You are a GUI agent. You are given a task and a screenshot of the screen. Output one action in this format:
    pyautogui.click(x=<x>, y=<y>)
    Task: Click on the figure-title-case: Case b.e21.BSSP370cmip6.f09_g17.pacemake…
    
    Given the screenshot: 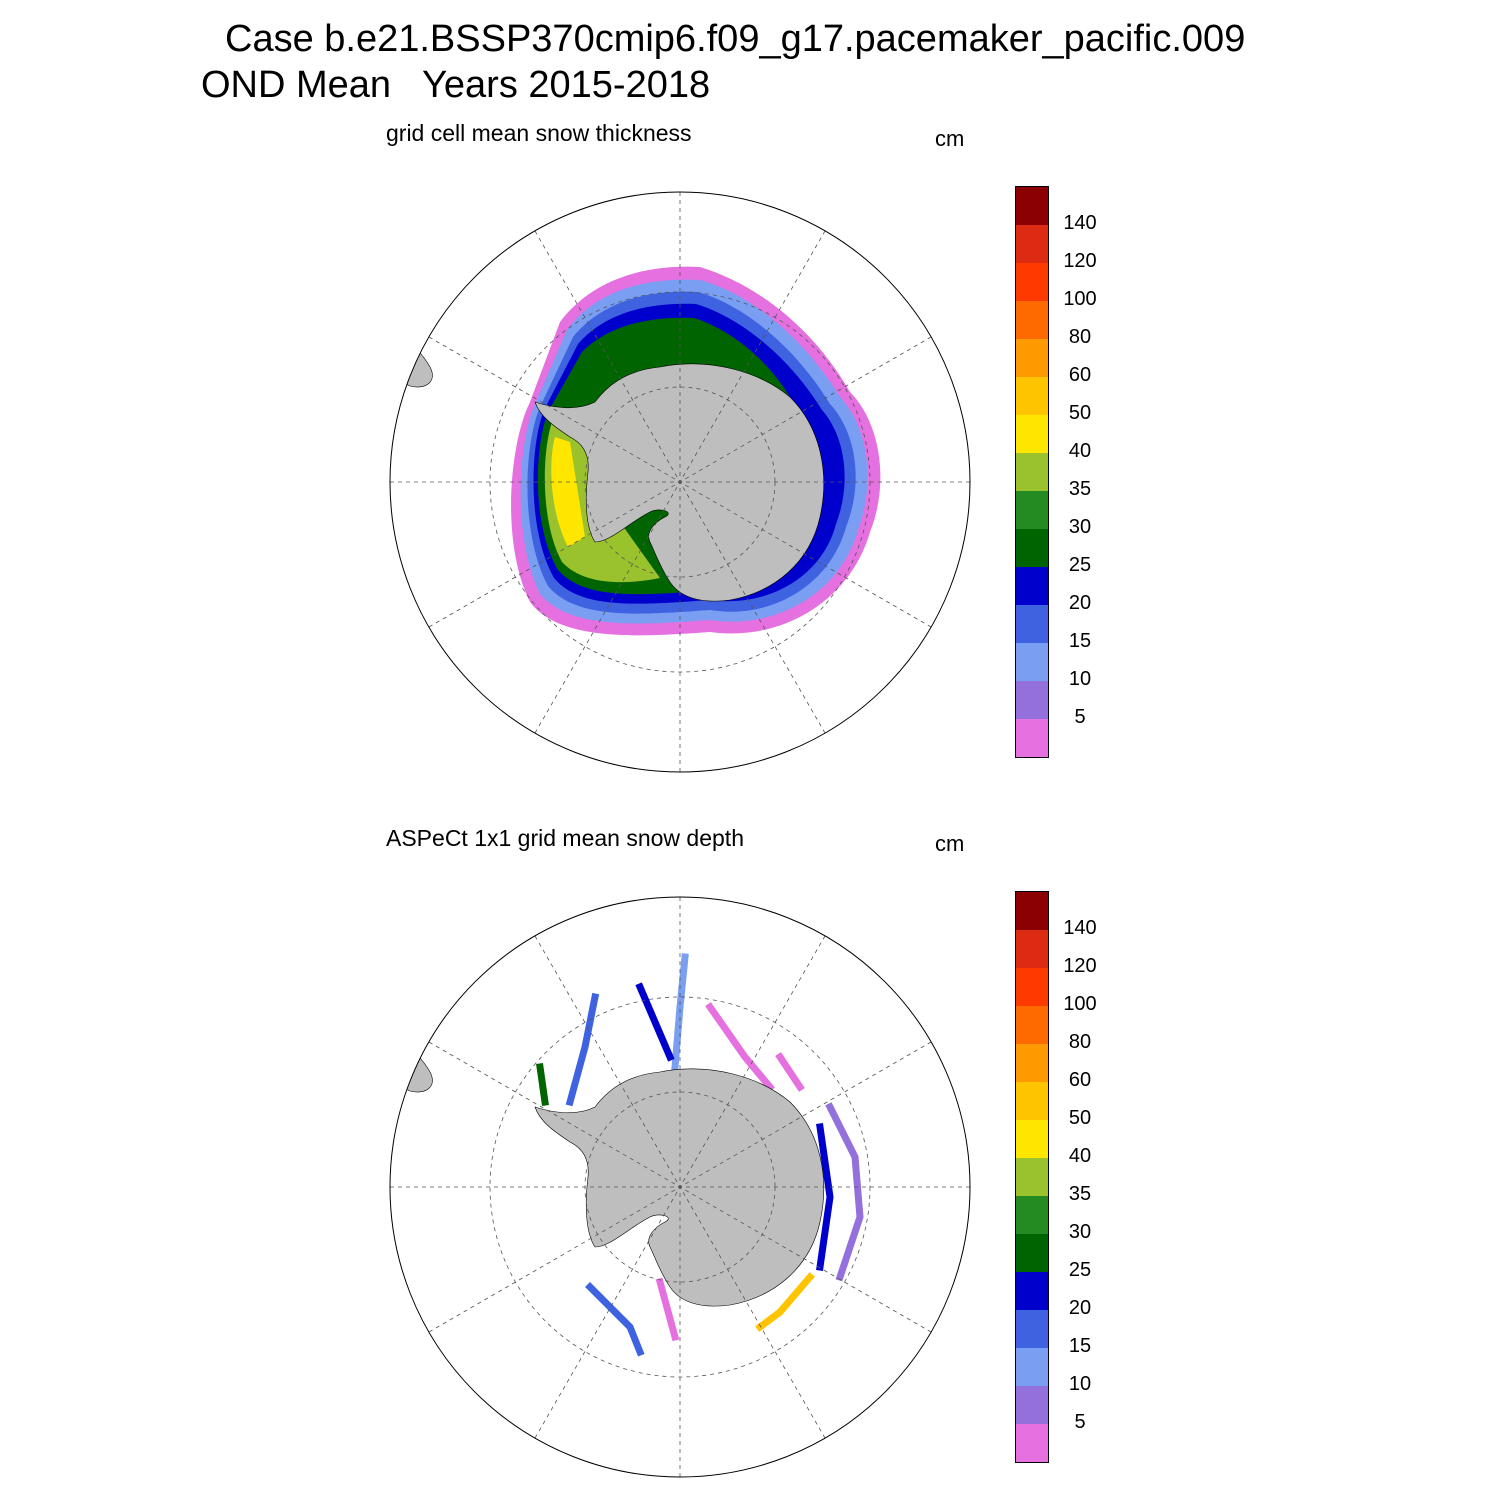 What is the action you would take?
    pyautogui.click(x=735, y=39)
    